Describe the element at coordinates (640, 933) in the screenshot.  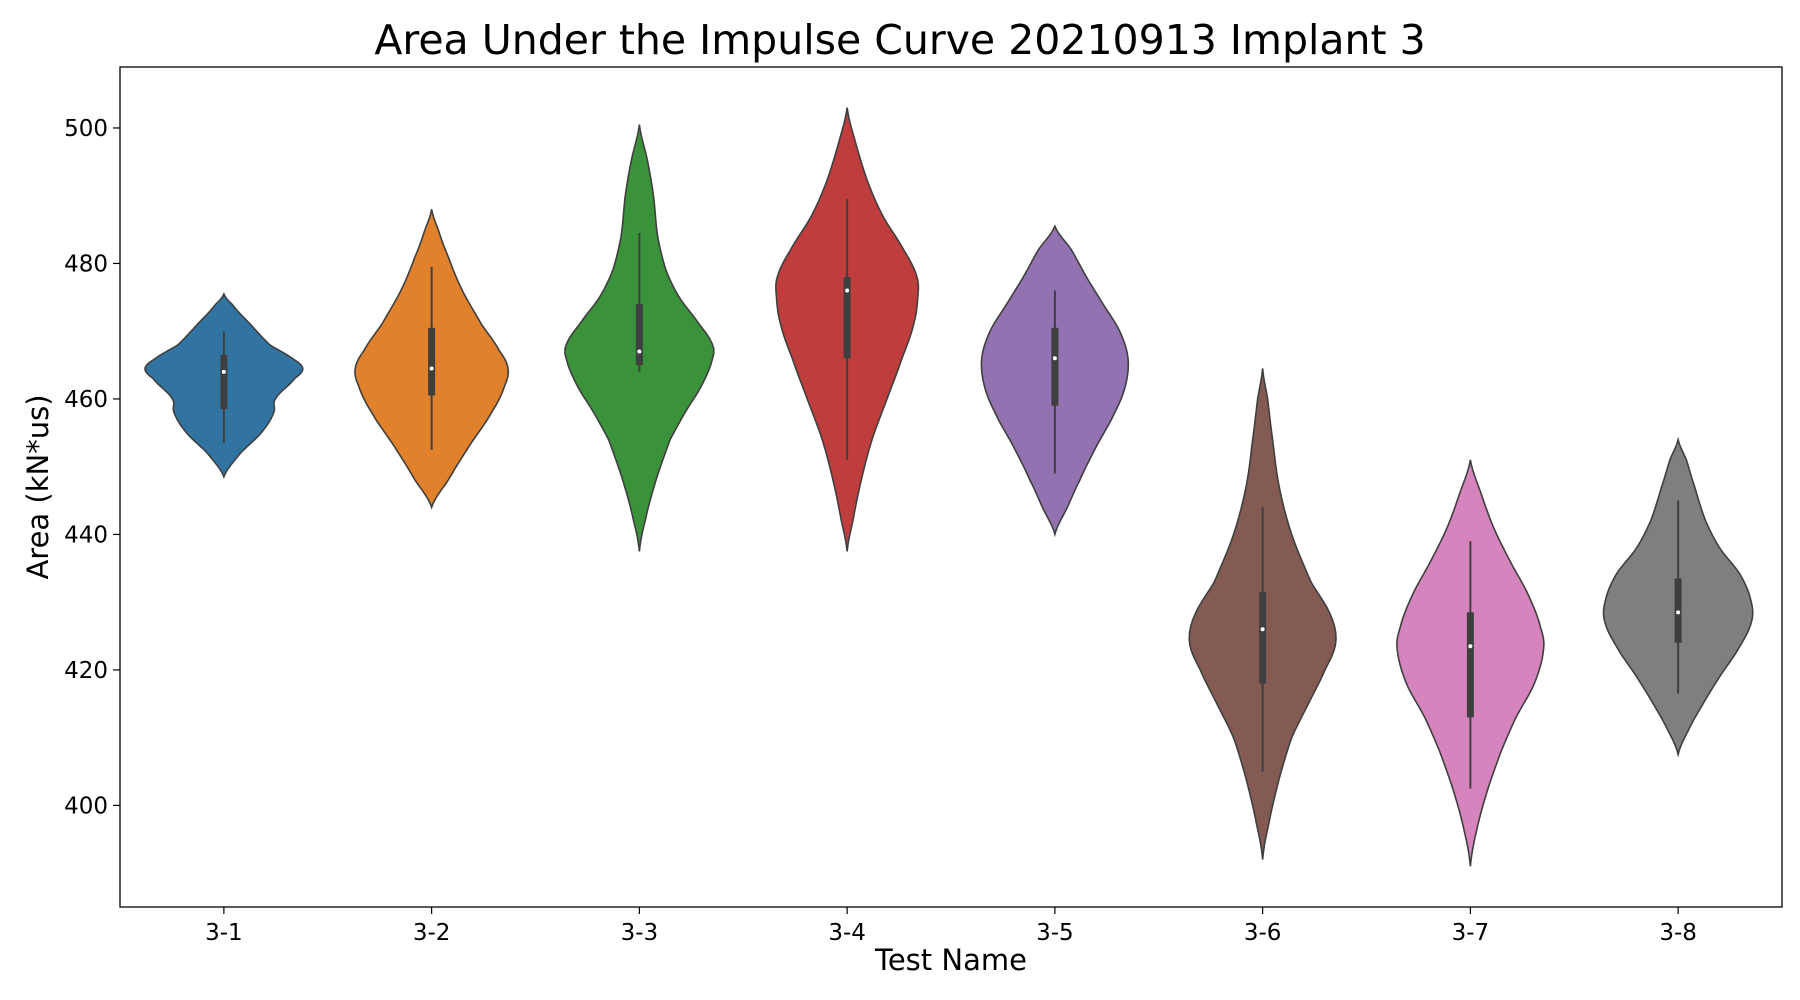
I see `x-tick-label: 3-3` at that location.